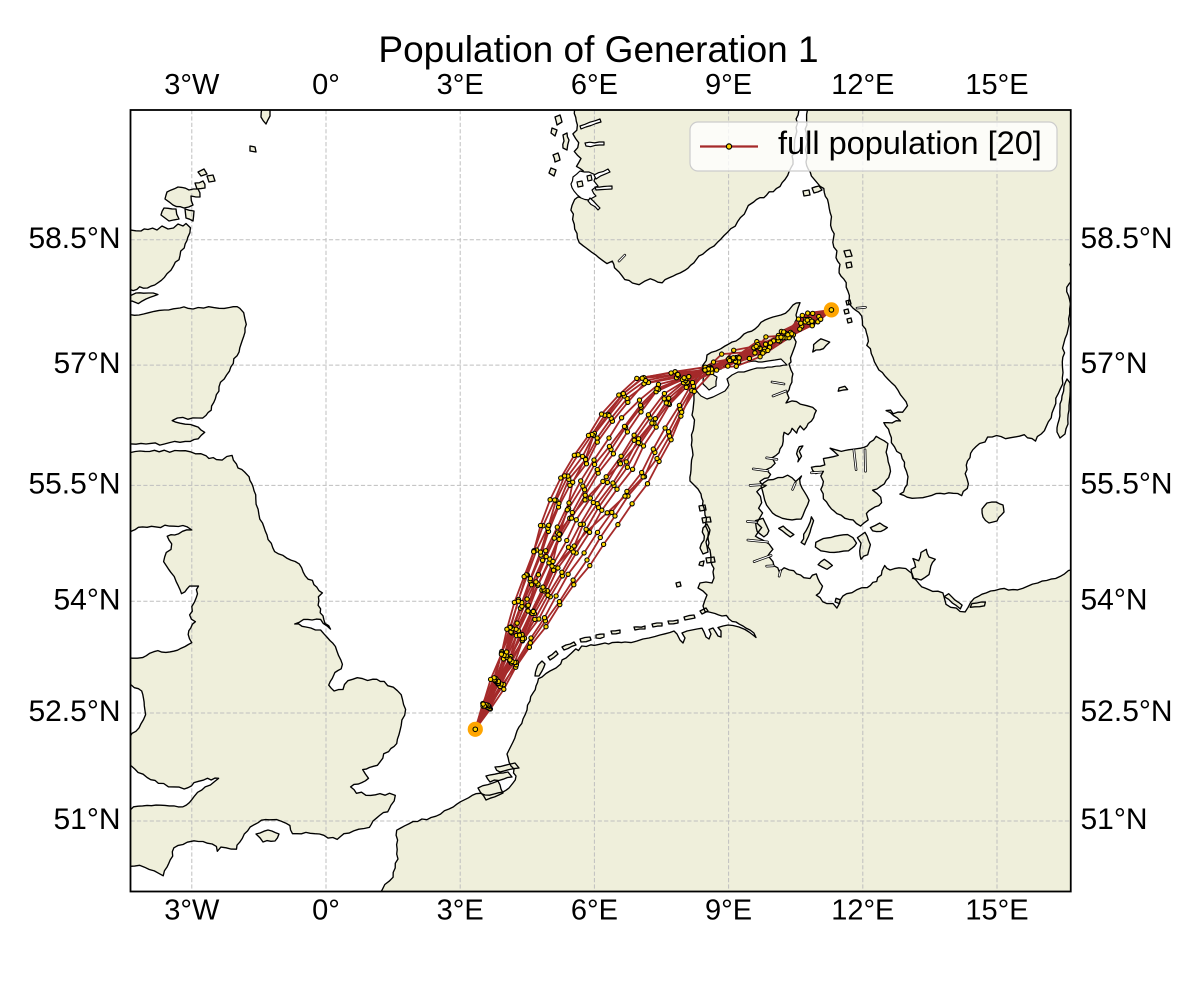 The width and height of the screenshot is (1200, 1005). Describe the element at coordinates (910, 143) in the screenshot. I see `svg-text: full population [20]` at that location.